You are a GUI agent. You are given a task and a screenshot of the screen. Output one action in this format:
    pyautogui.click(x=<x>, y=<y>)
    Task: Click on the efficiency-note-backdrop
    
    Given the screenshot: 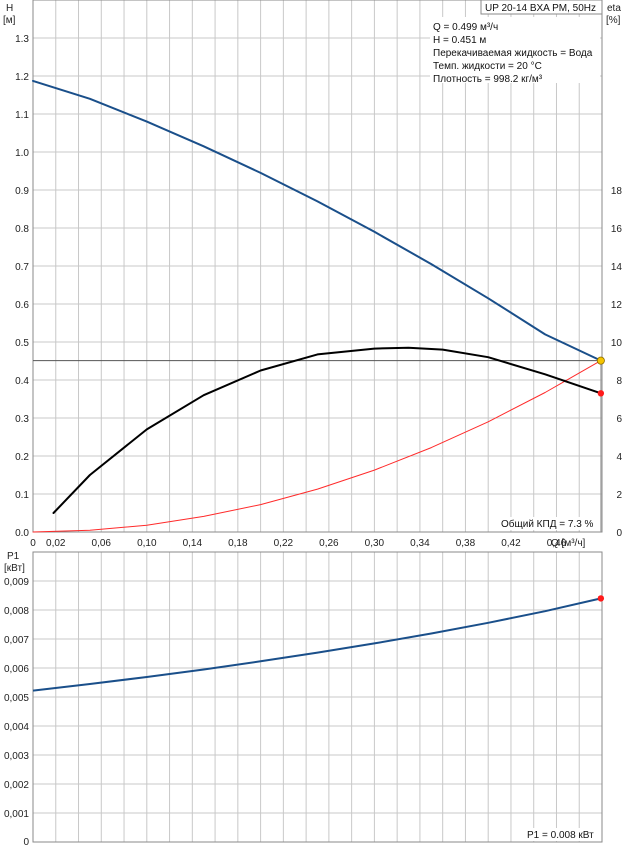 What is the action you would take?
    pyautogui.click(x=549, y=523)
    